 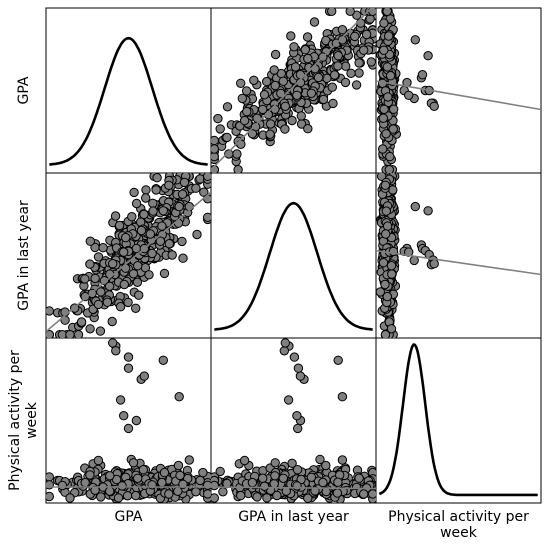 What do you see at coordinates (293, 517) in the screenshot?
I see `col-label-1-line-0: GPA in last year` at bounding box center [293, 517].